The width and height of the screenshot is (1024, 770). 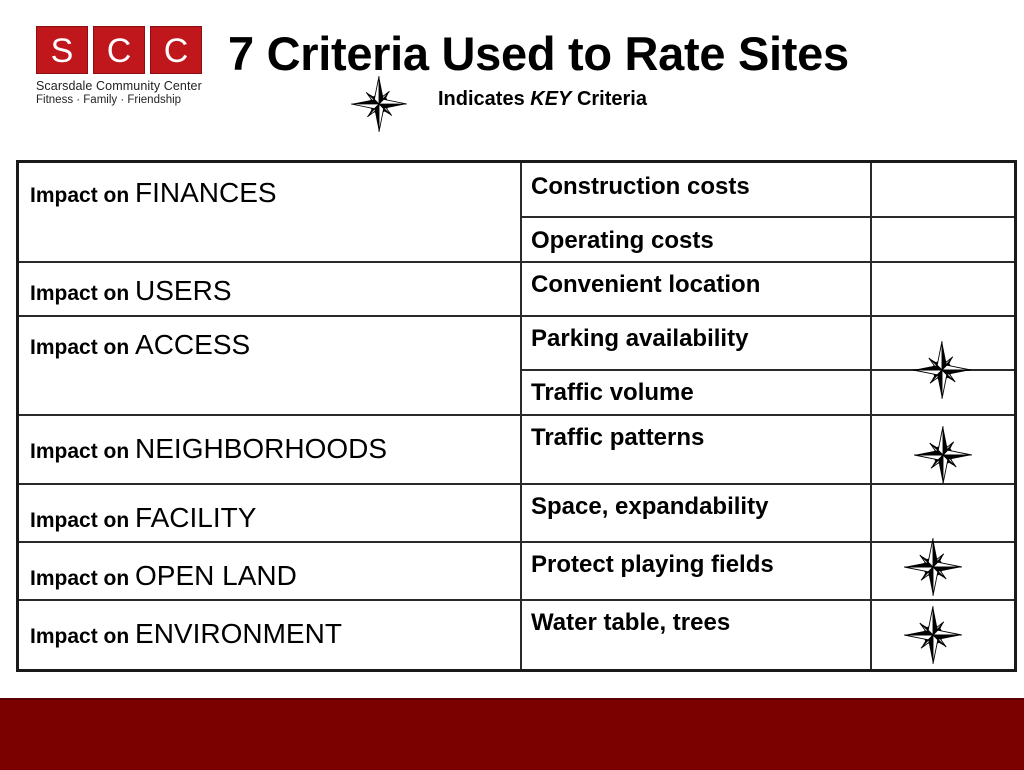 I want to click on category-access: Impact on ACCESS, so click(x=140, y=345).